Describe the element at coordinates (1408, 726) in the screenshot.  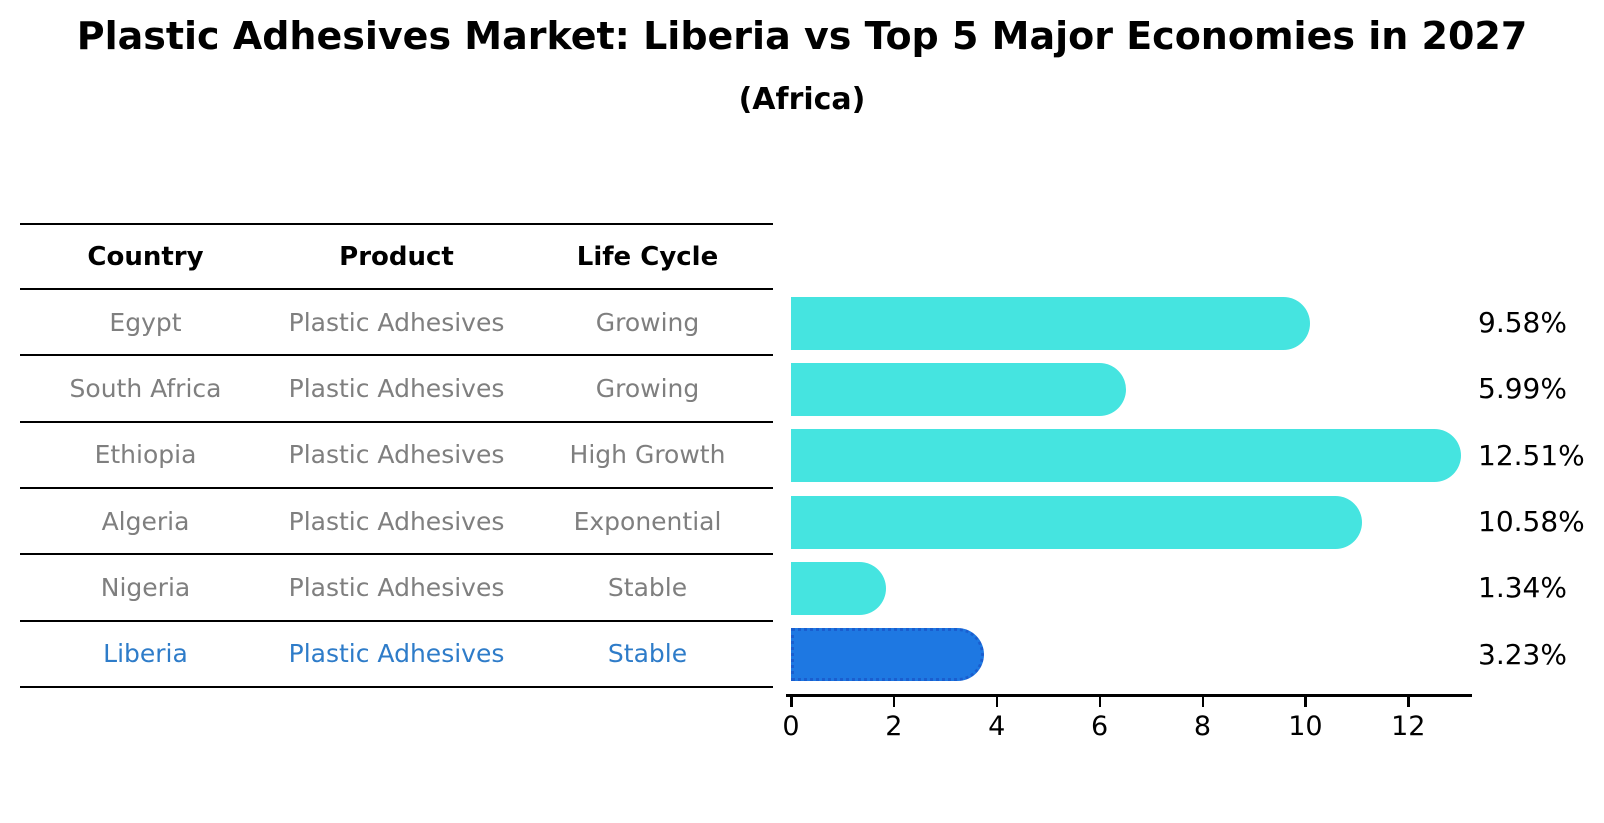
I see `x-axis-tick-label: 12` at that location.